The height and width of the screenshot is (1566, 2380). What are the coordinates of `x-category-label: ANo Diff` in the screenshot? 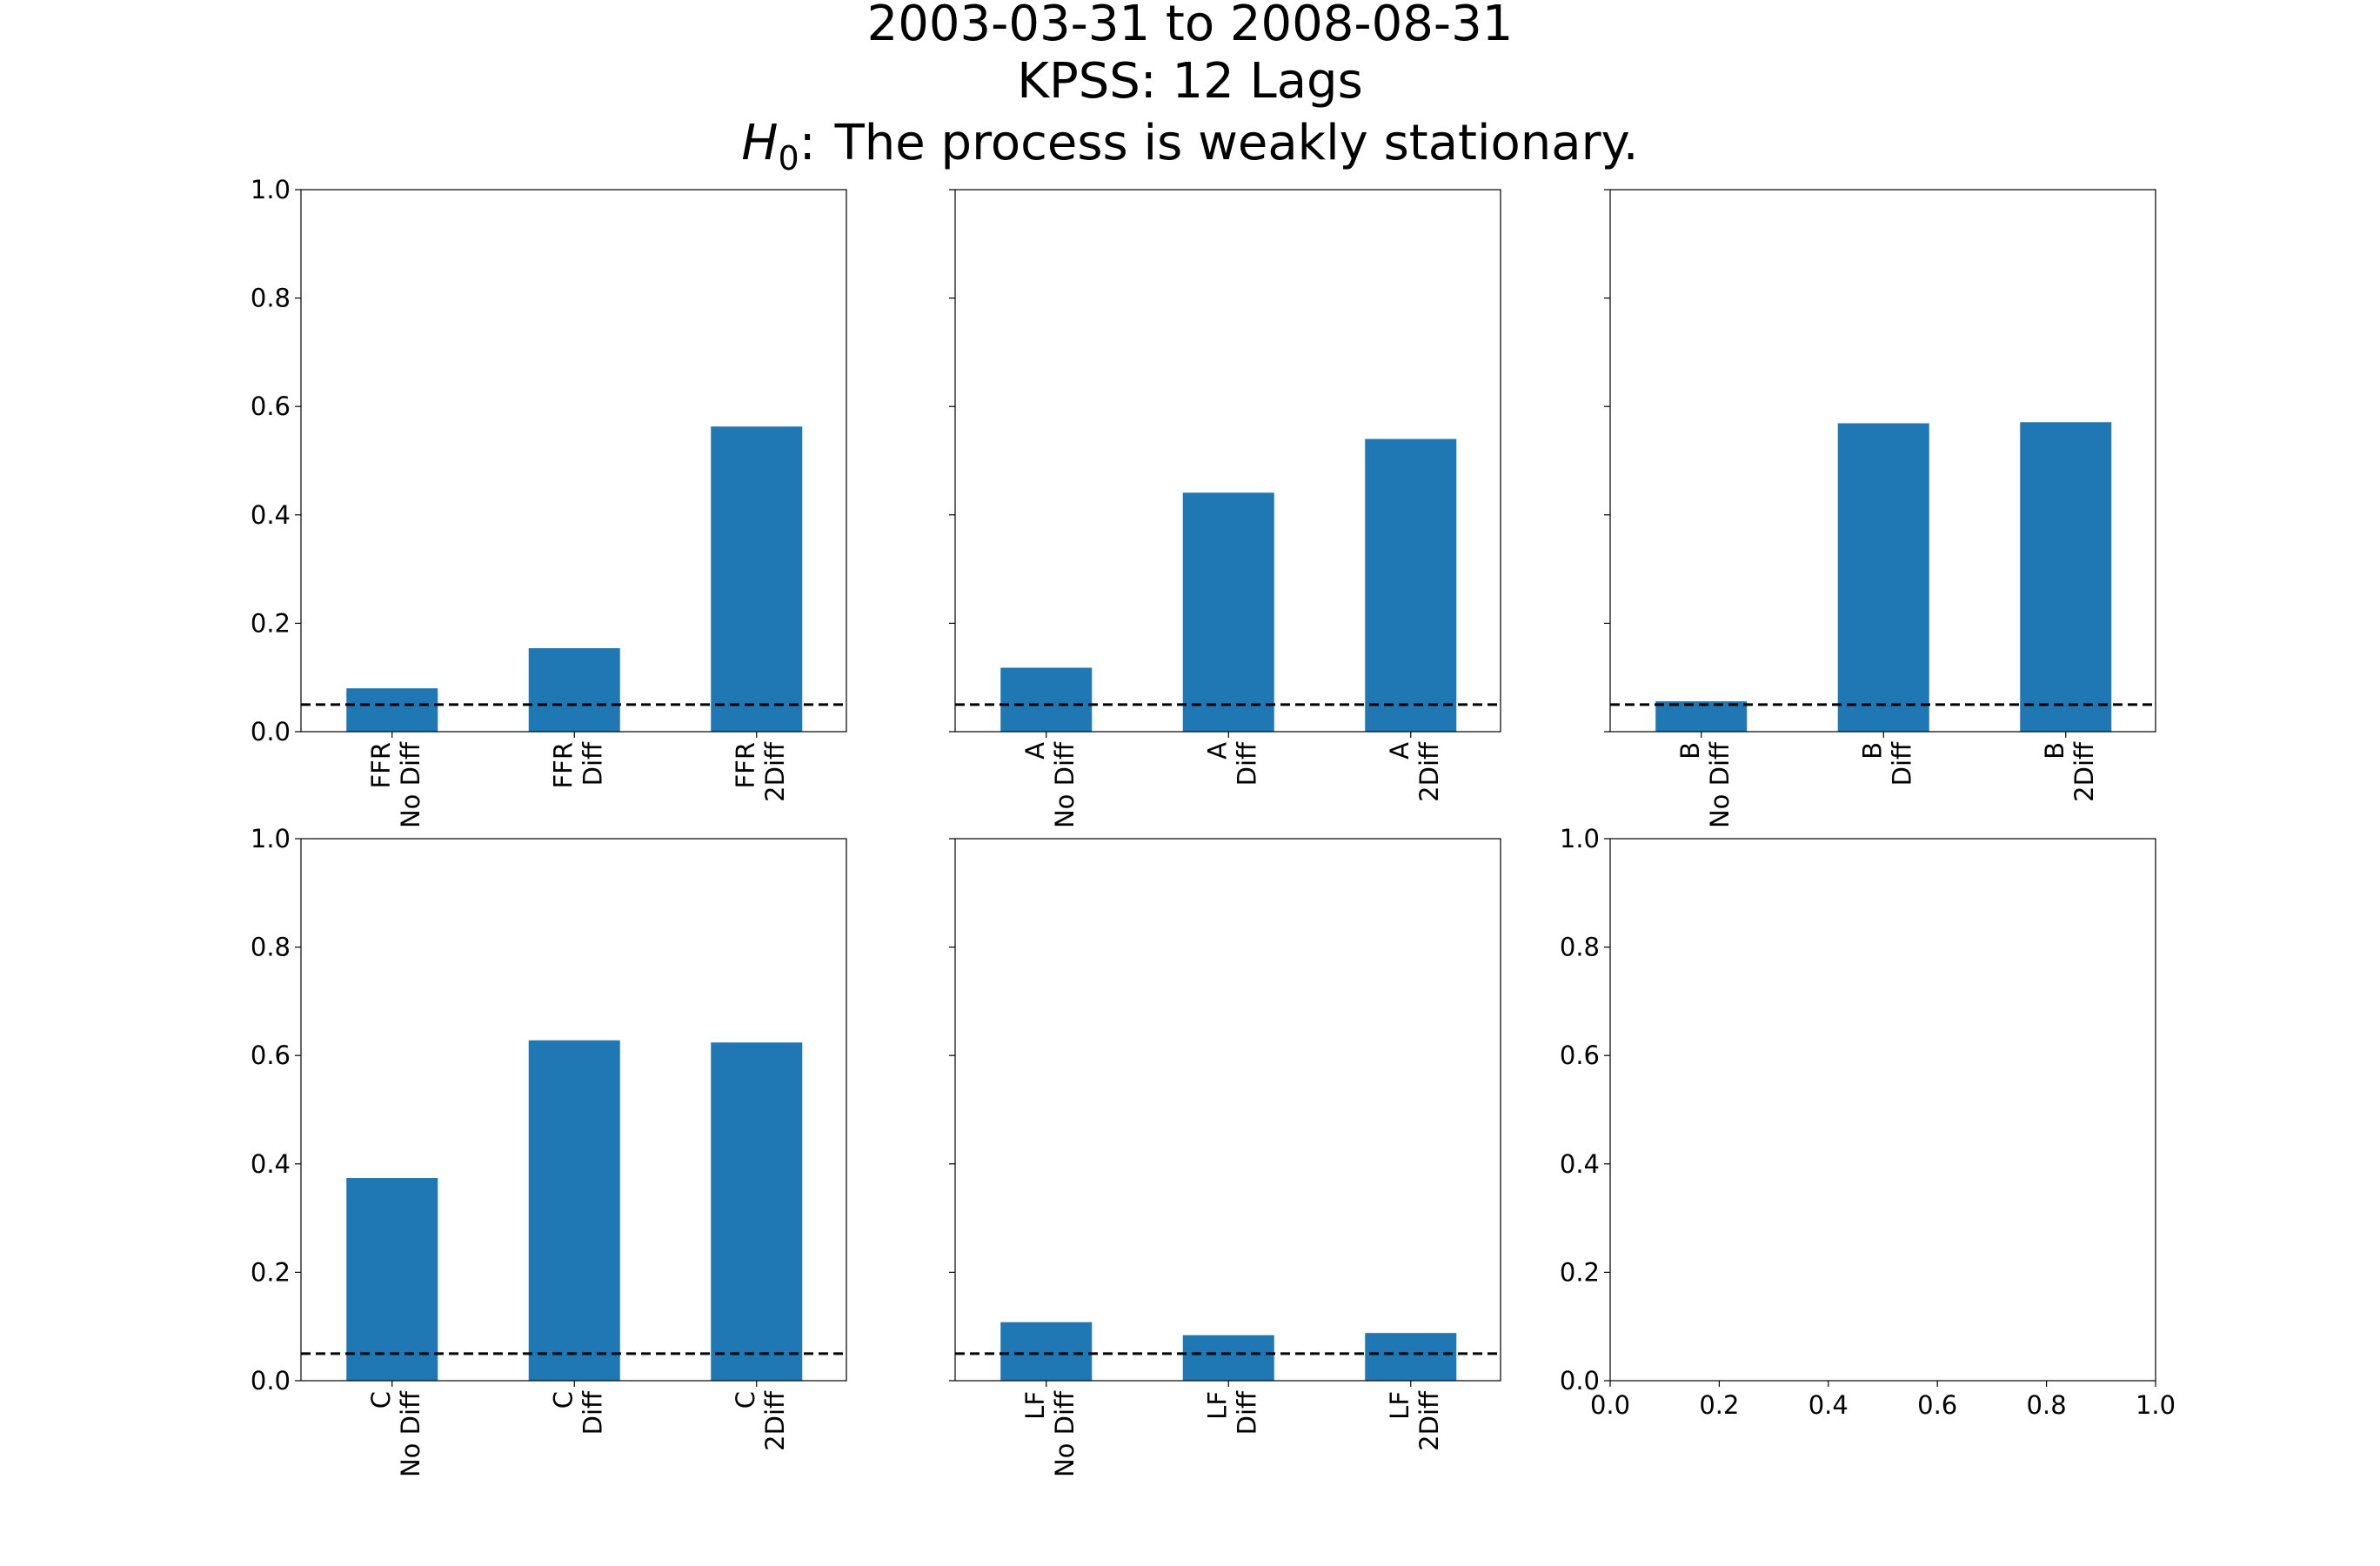 It's located at (1050, 784).